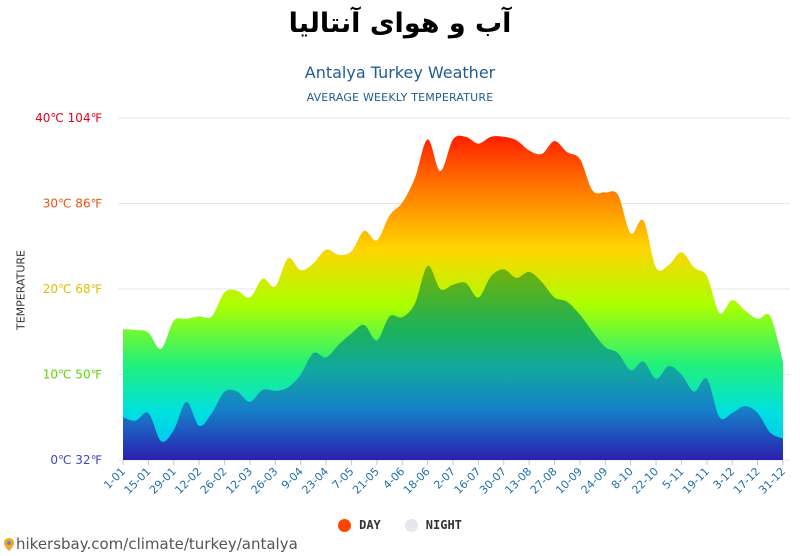 Image resolution: width=800 pixels, height=556 pixels. Describe the element at coordinates (265, 481) in the screenshot. I see `x-tick-label: 26-03` at that location.